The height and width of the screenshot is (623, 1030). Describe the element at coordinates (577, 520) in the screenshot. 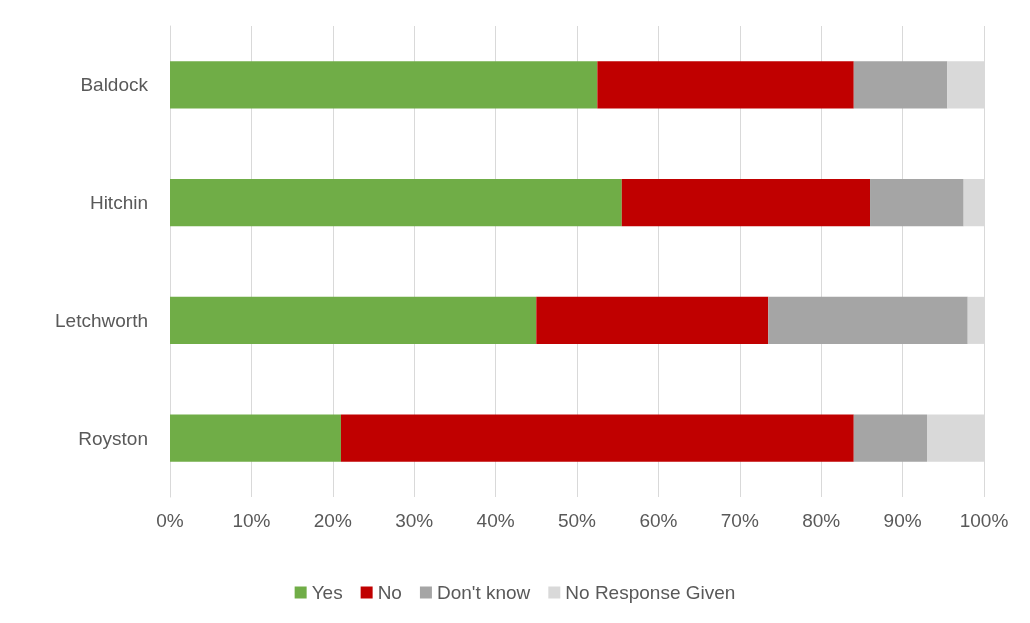

I see `x-tick-label: 50%` at that location.